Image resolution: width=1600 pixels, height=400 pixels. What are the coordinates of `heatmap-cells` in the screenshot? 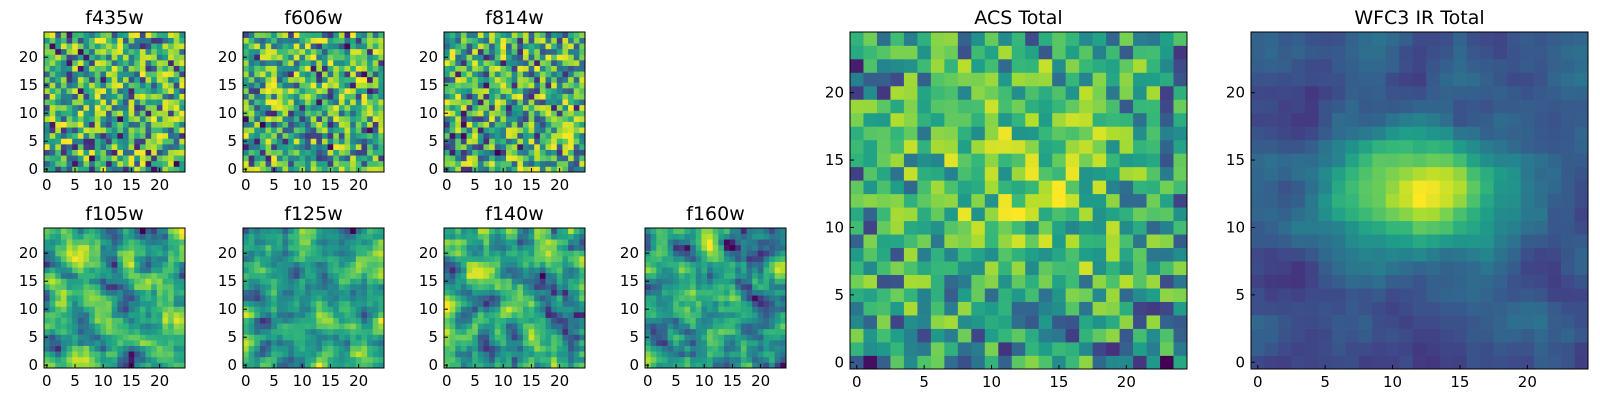 It's located at (314, 298).